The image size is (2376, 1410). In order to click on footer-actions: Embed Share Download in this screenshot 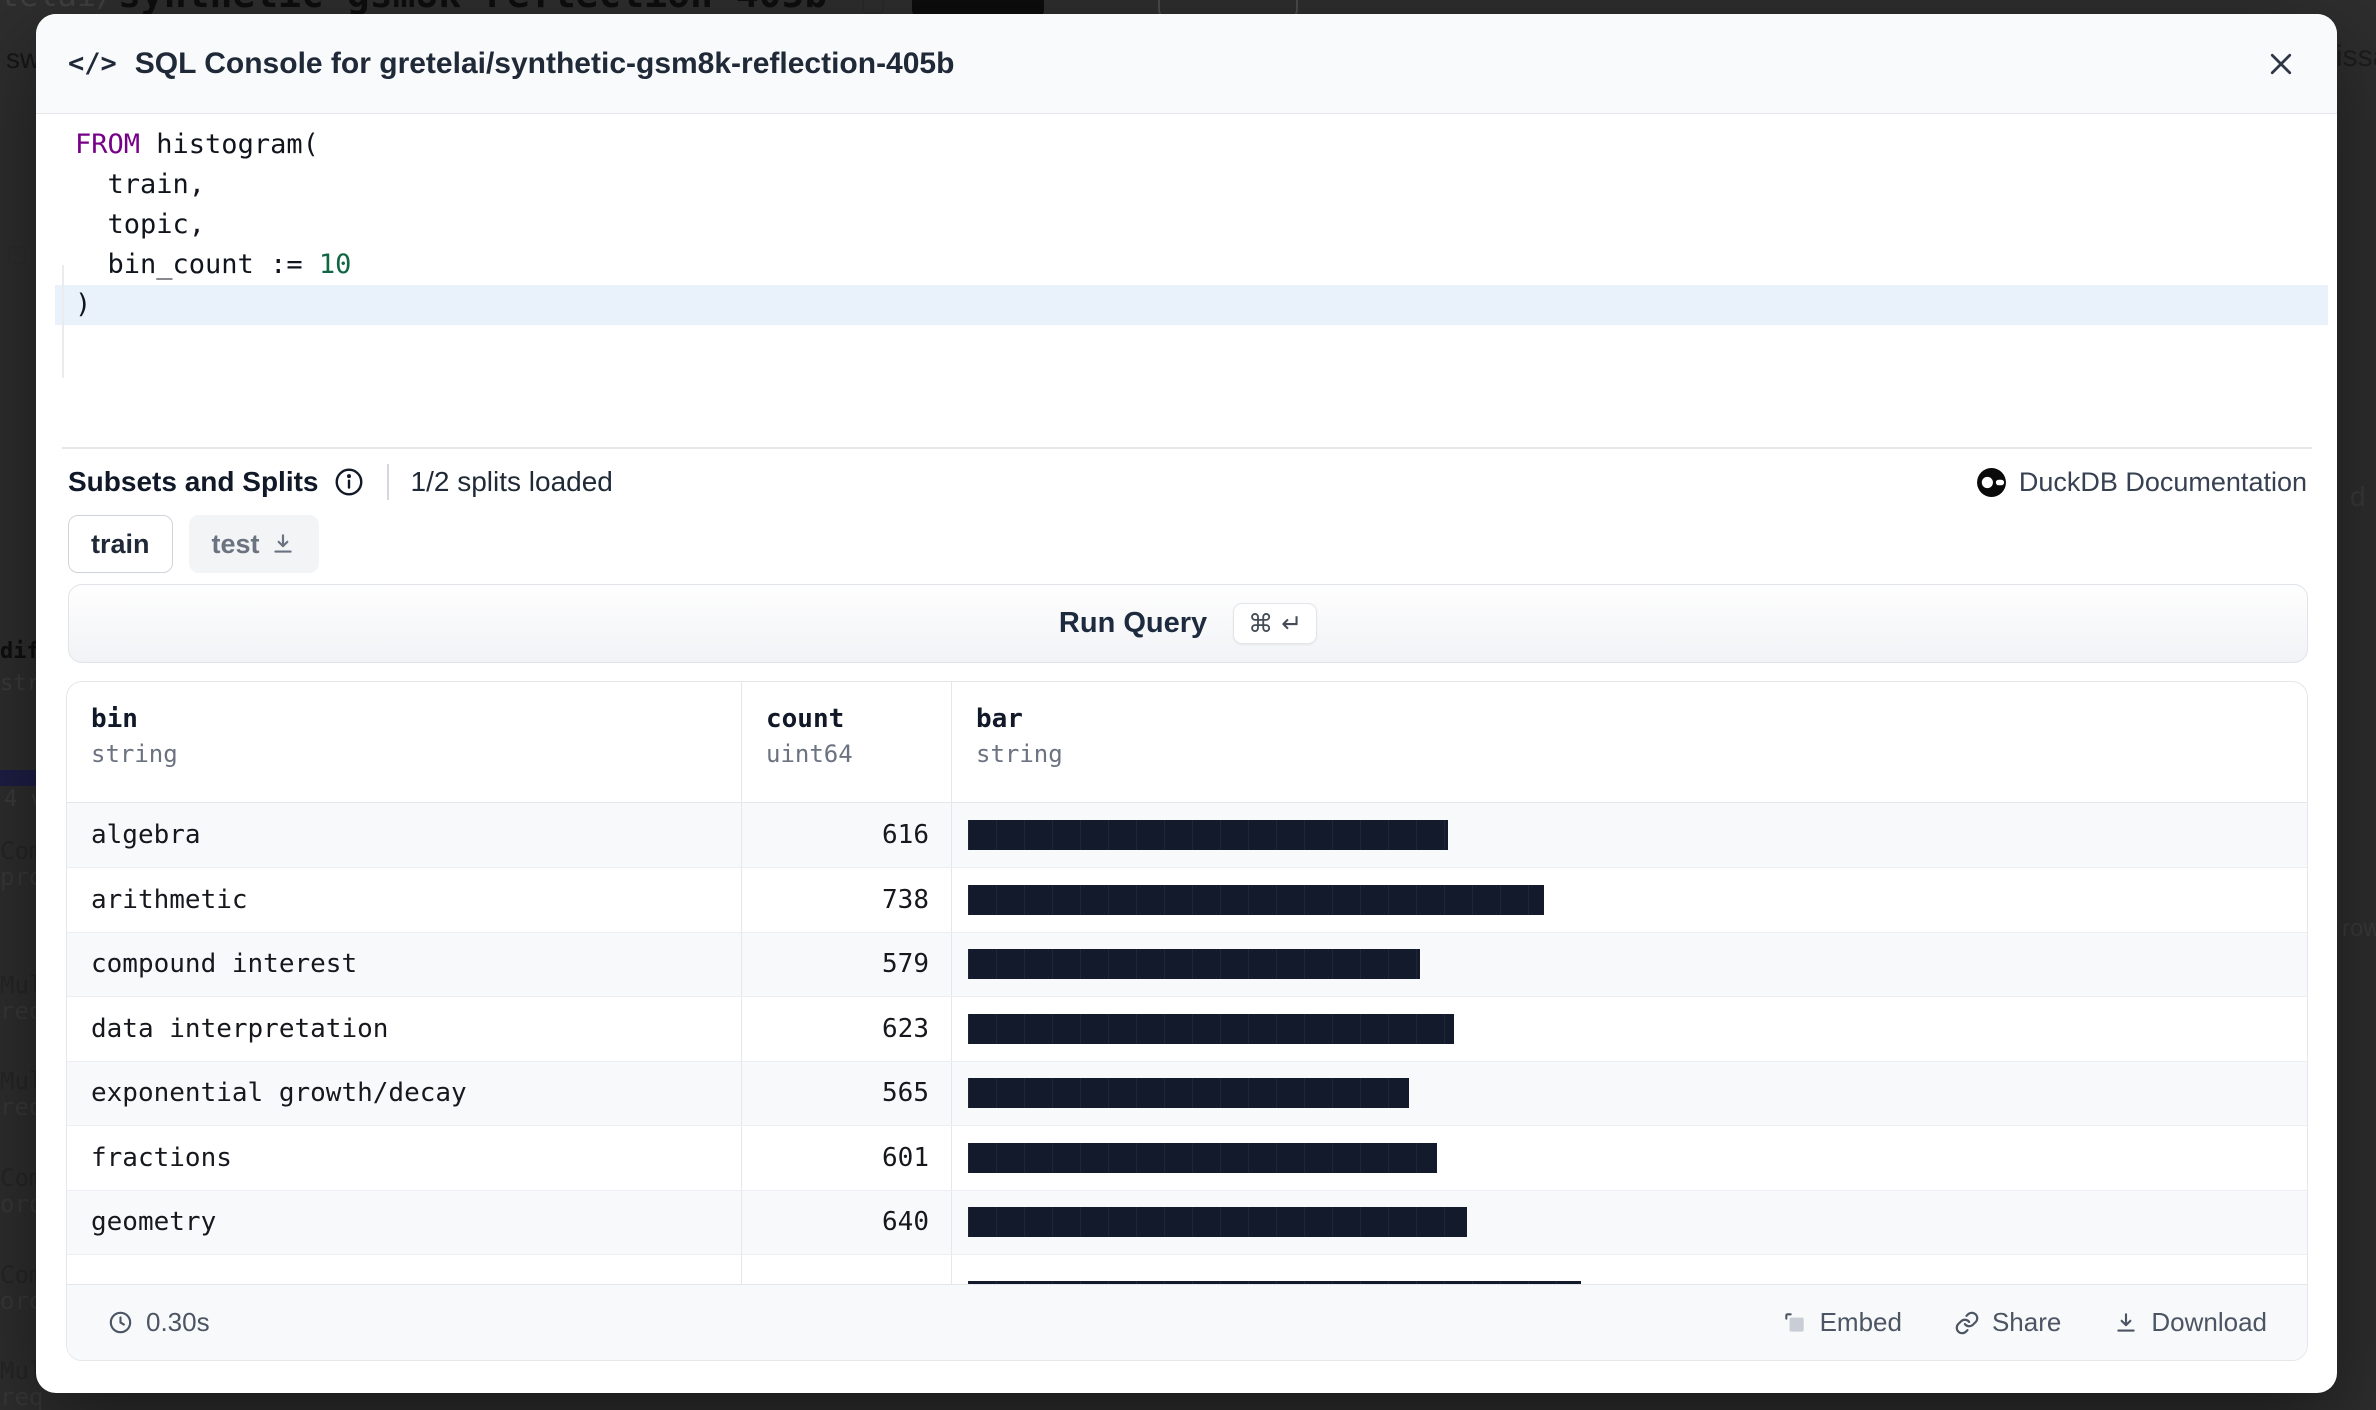, I will do `click(2024, 1322)`.